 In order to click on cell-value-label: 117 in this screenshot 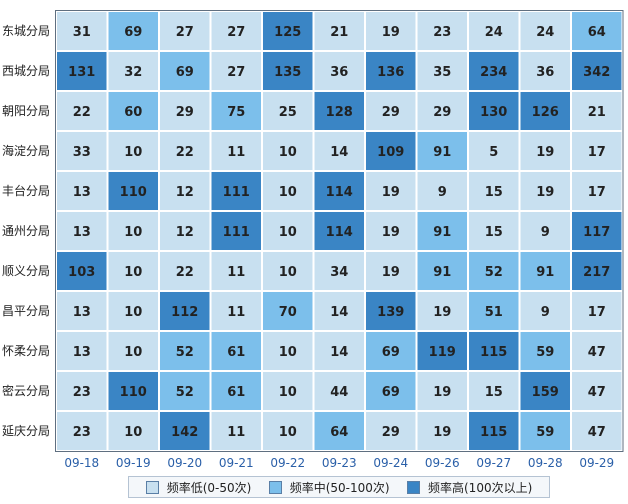, I will do `click(596, 232)`.